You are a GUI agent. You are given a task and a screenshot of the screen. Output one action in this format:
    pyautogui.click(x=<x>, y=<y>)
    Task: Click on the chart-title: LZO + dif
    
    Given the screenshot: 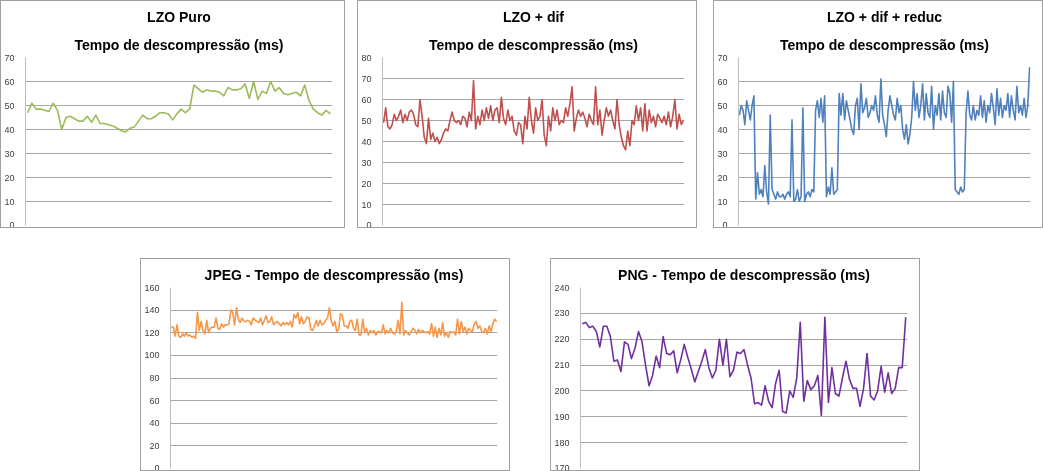 What is the action you would take?
    pyautogui.click(x=533, y=16)
    